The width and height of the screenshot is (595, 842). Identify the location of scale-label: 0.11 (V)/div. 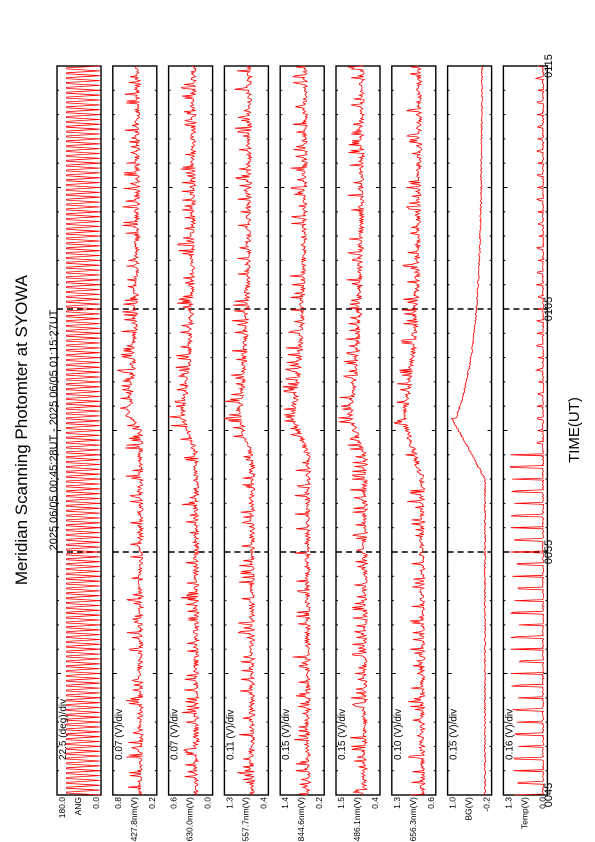
(230, 735).